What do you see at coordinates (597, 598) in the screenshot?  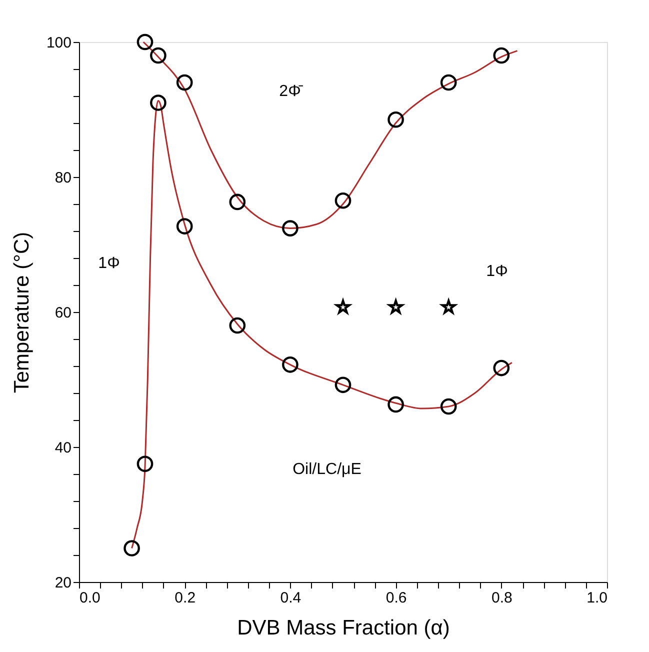 I see `x-tick-label: 1.0` at bounding box center [597, 598].